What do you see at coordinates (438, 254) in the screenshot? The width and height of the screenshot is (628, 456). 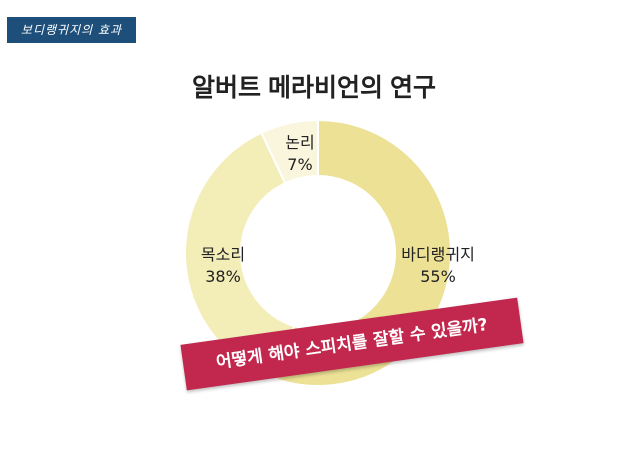 I see `slice-label-0: 바디랭귀지` at bounding box center [438, 254].